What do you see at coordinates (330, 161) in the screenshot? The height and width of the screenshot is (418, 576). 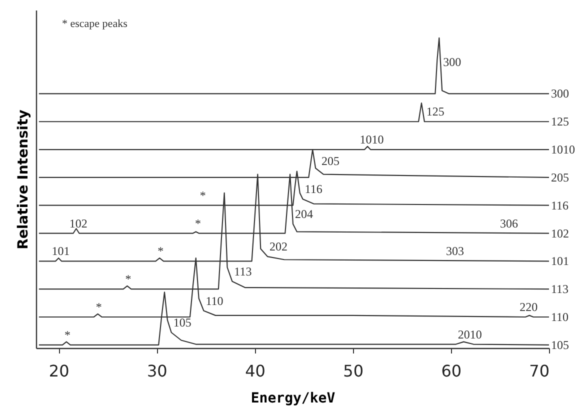 I see `annotation: 205` at bounding box center [330, 161].